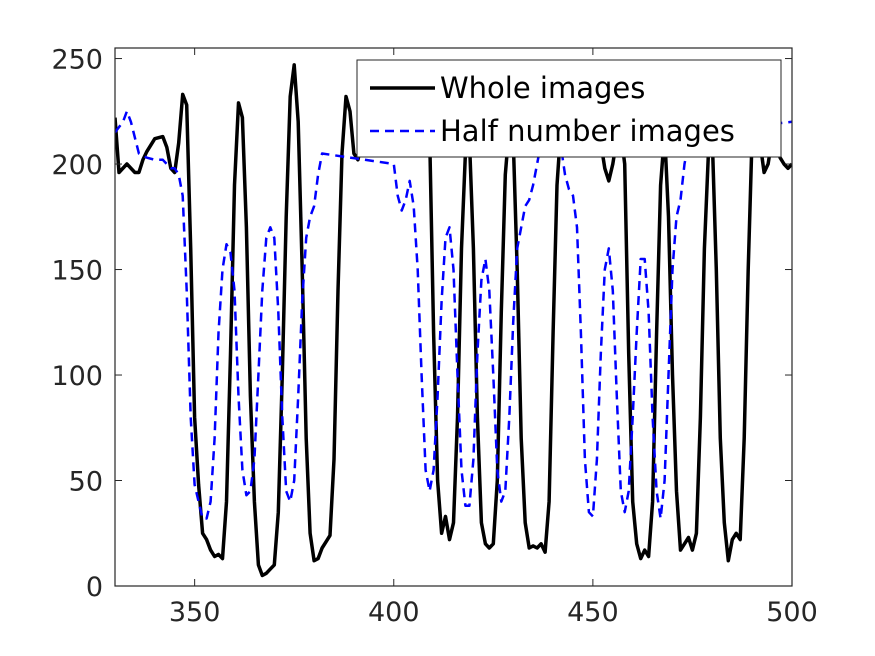  What do you see at coordinates (86, 482) in the screenshot?
I see `y-tick-label: 50` at bounding box center [86, 482].